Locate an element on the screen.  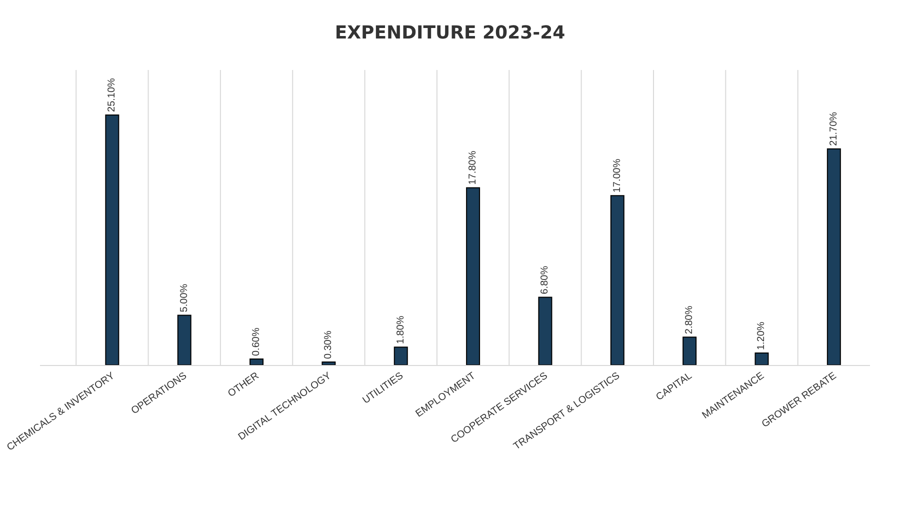
chart-title: EXPENDITURE 2023-24 is located at coordinates (450, 33).